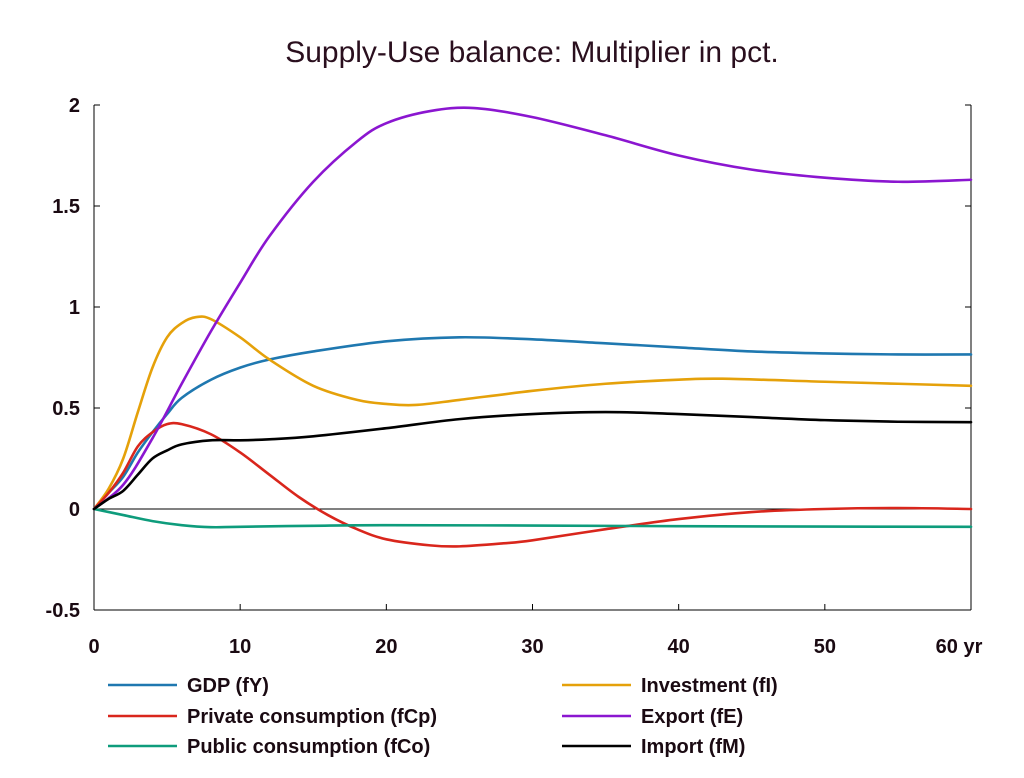  I want to click on y-tick-label: 1.5, so click(66, 207).